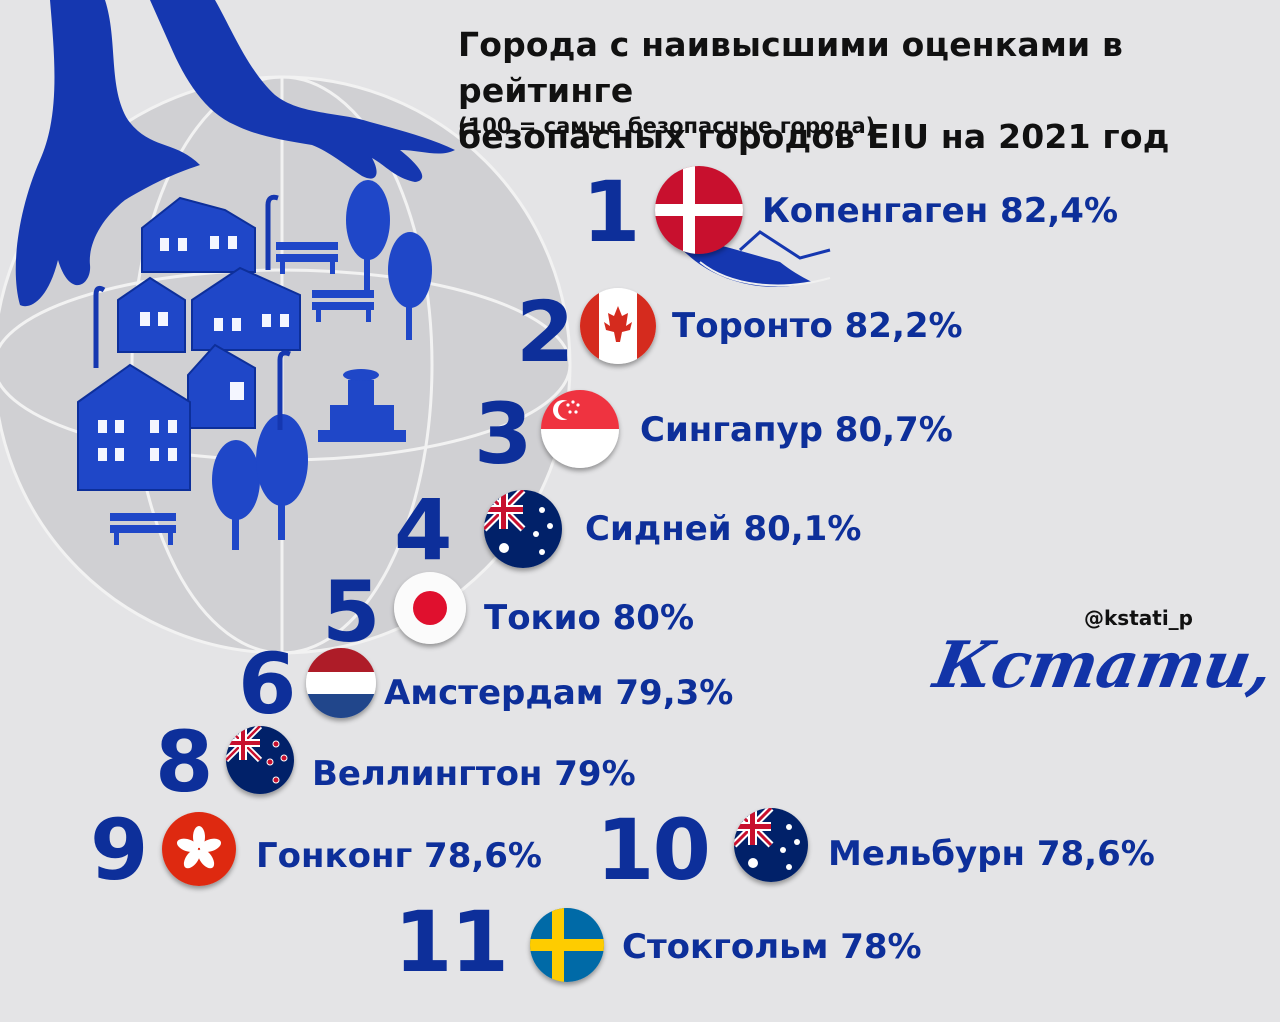 This screenshot has height=1022, width=1280. Describe the element at coordinates (791, 67) in the screenshot. I see `title-line-1: Города с наивысшими оценками в рейтинге` at that location.